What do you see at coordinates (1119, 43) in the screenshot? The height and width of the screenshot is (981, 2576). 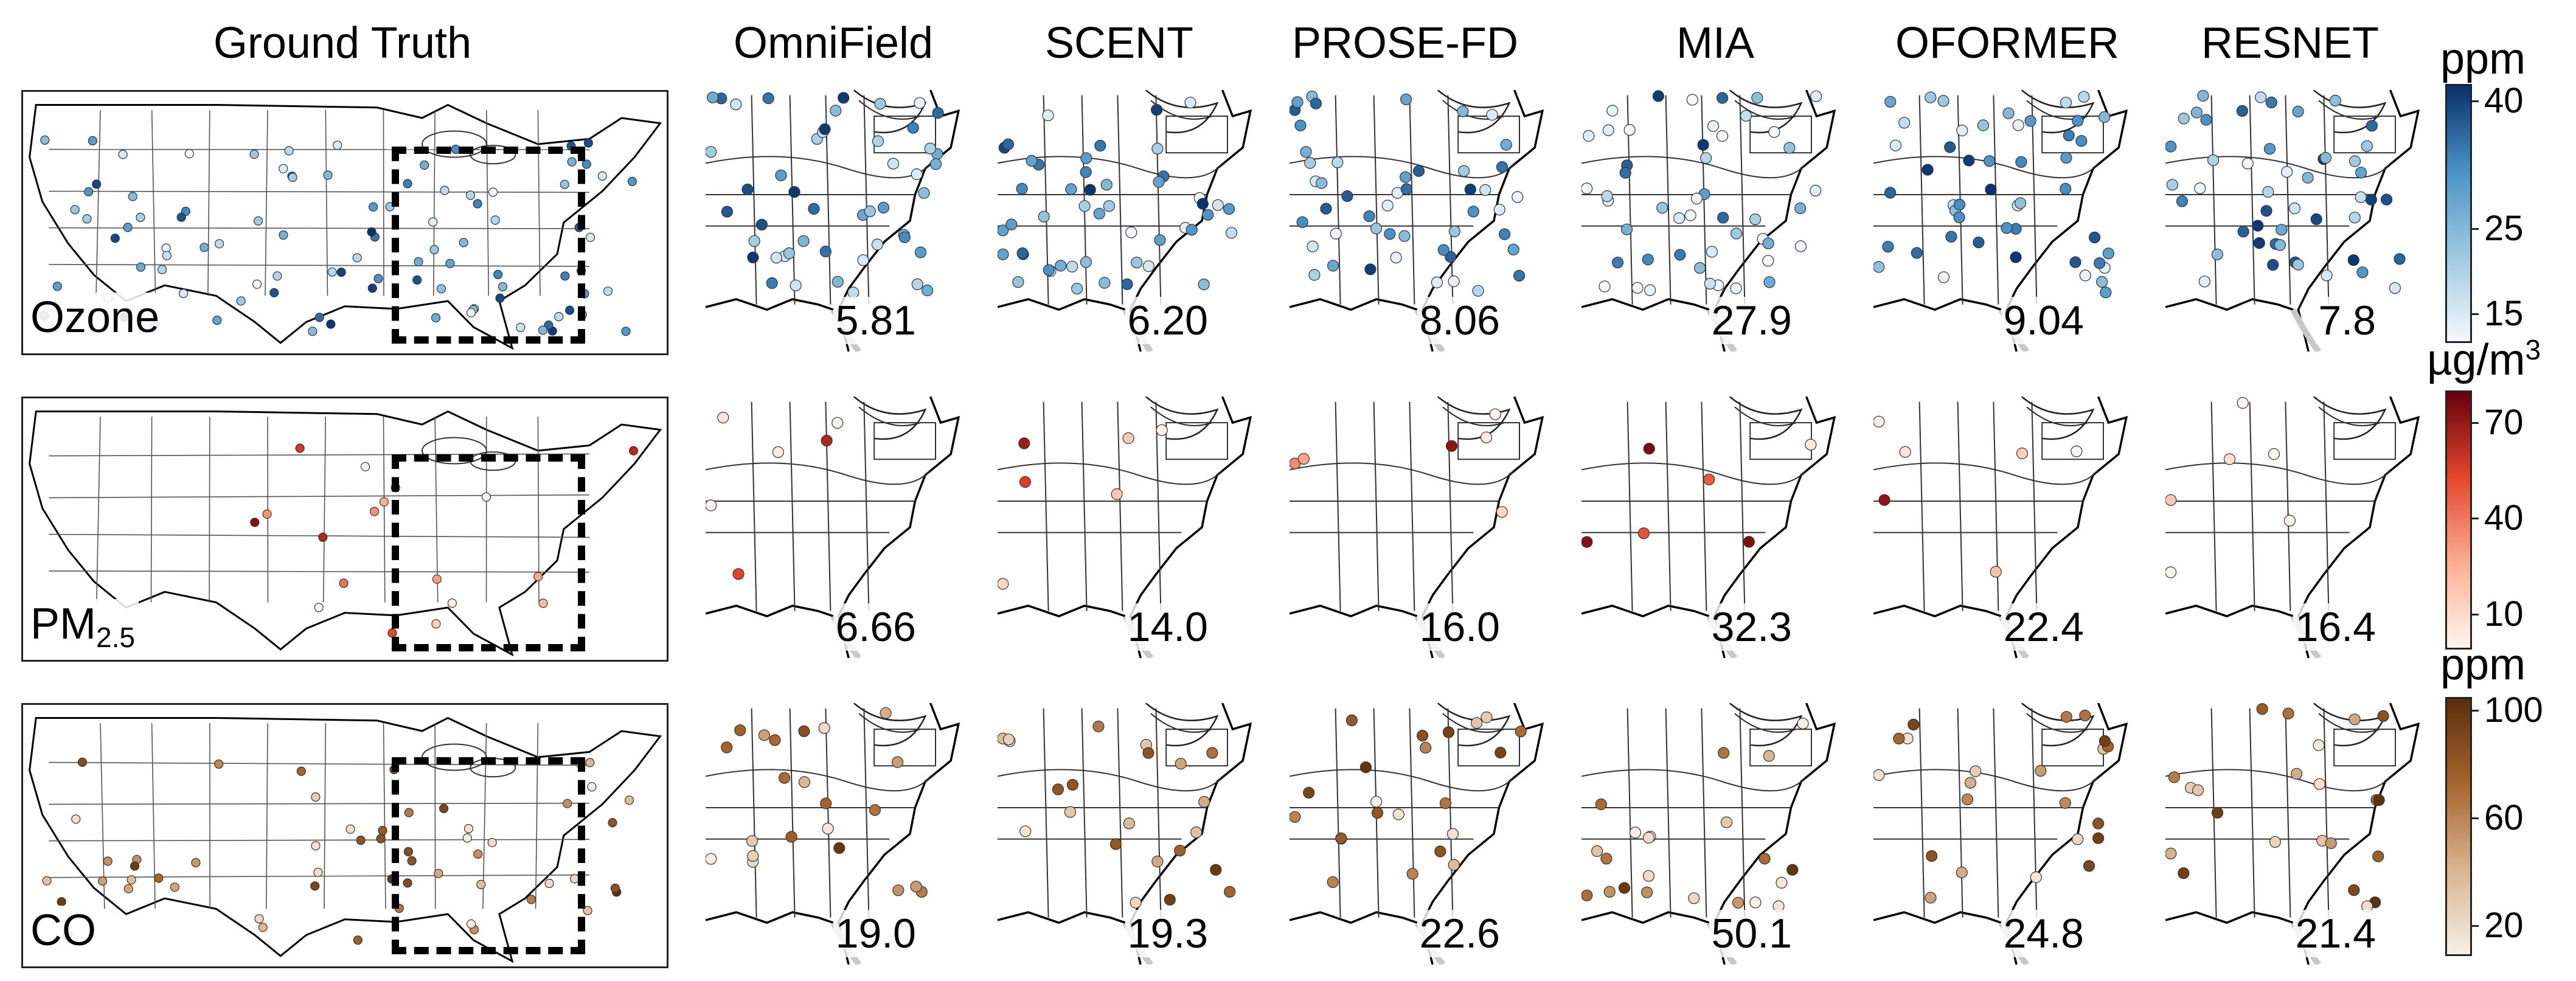 I see `column-title: SCENT` at bounding box center [1119, 43].